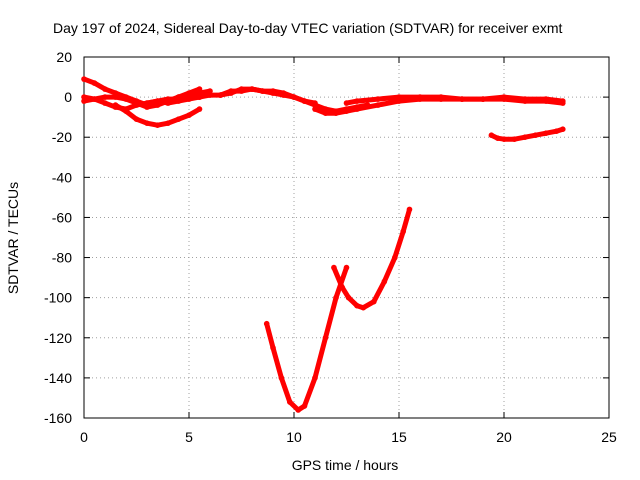  What do you see at coordinates (294, 437) in the screenshot?
I see `x-tick-label: 10` at bounding box center [294, 437].